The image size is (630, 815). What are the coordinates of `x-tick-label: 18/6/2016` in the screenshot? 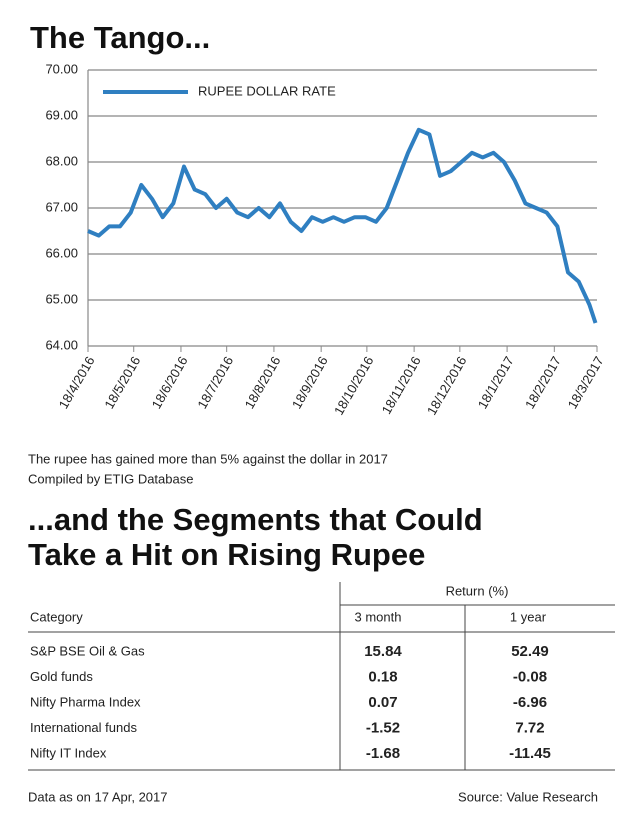 It's located at (170, 383).